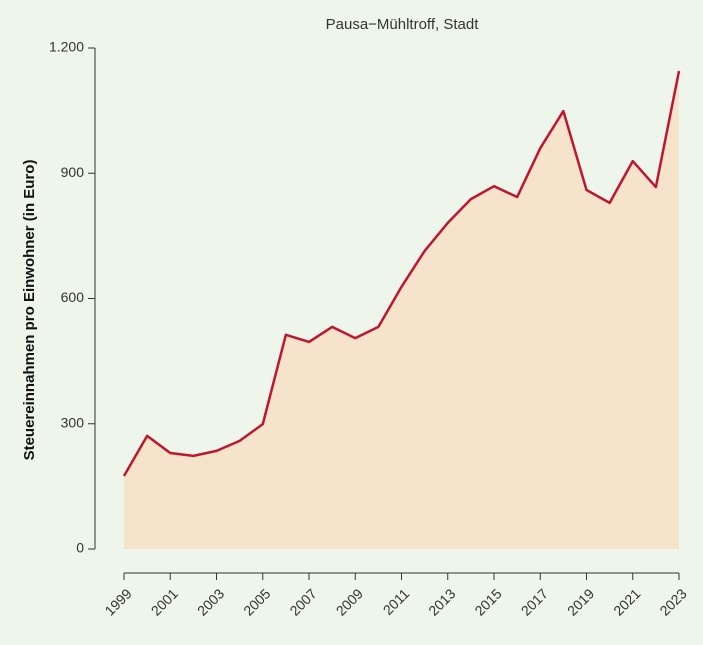  What do you see at coordinates (73, 172) in the screenshot?
I see `y-tick-label: 900` at bounding box center [73, 172].